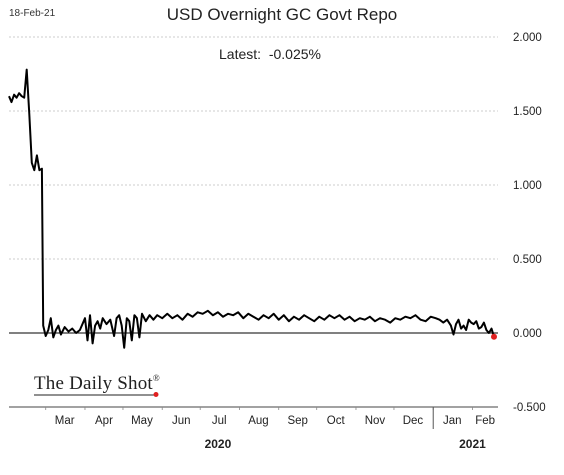 The height and width of the screenshot is (475, 564). Describe the element at coordinates (104, 421) in the screenshot. I see `x-tick-label: Apr` at that location.